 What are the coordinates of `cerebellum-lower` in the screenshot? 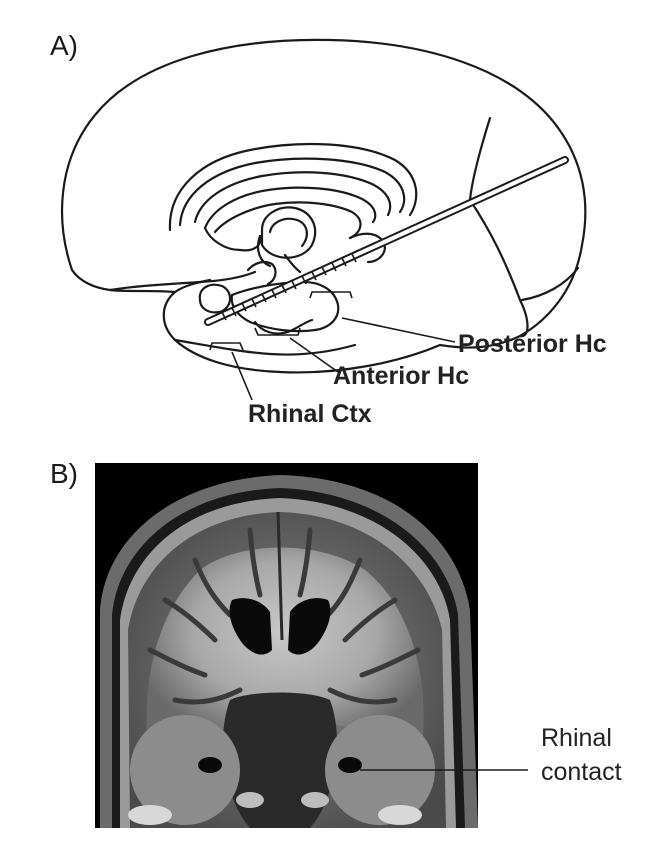 It's located at (550, 284).